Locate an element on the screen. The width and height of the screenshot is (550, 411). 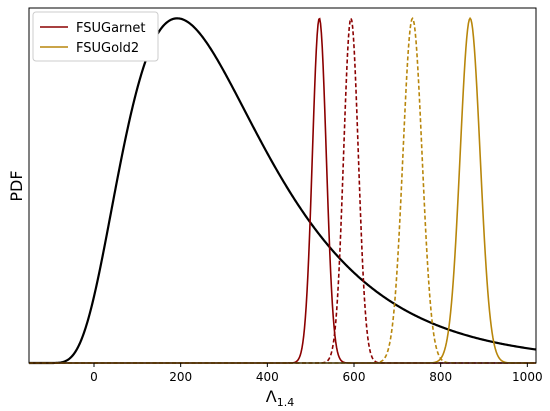
legend-label-fsugarnet: FSUGarnet is located at coordinates (111, 28).